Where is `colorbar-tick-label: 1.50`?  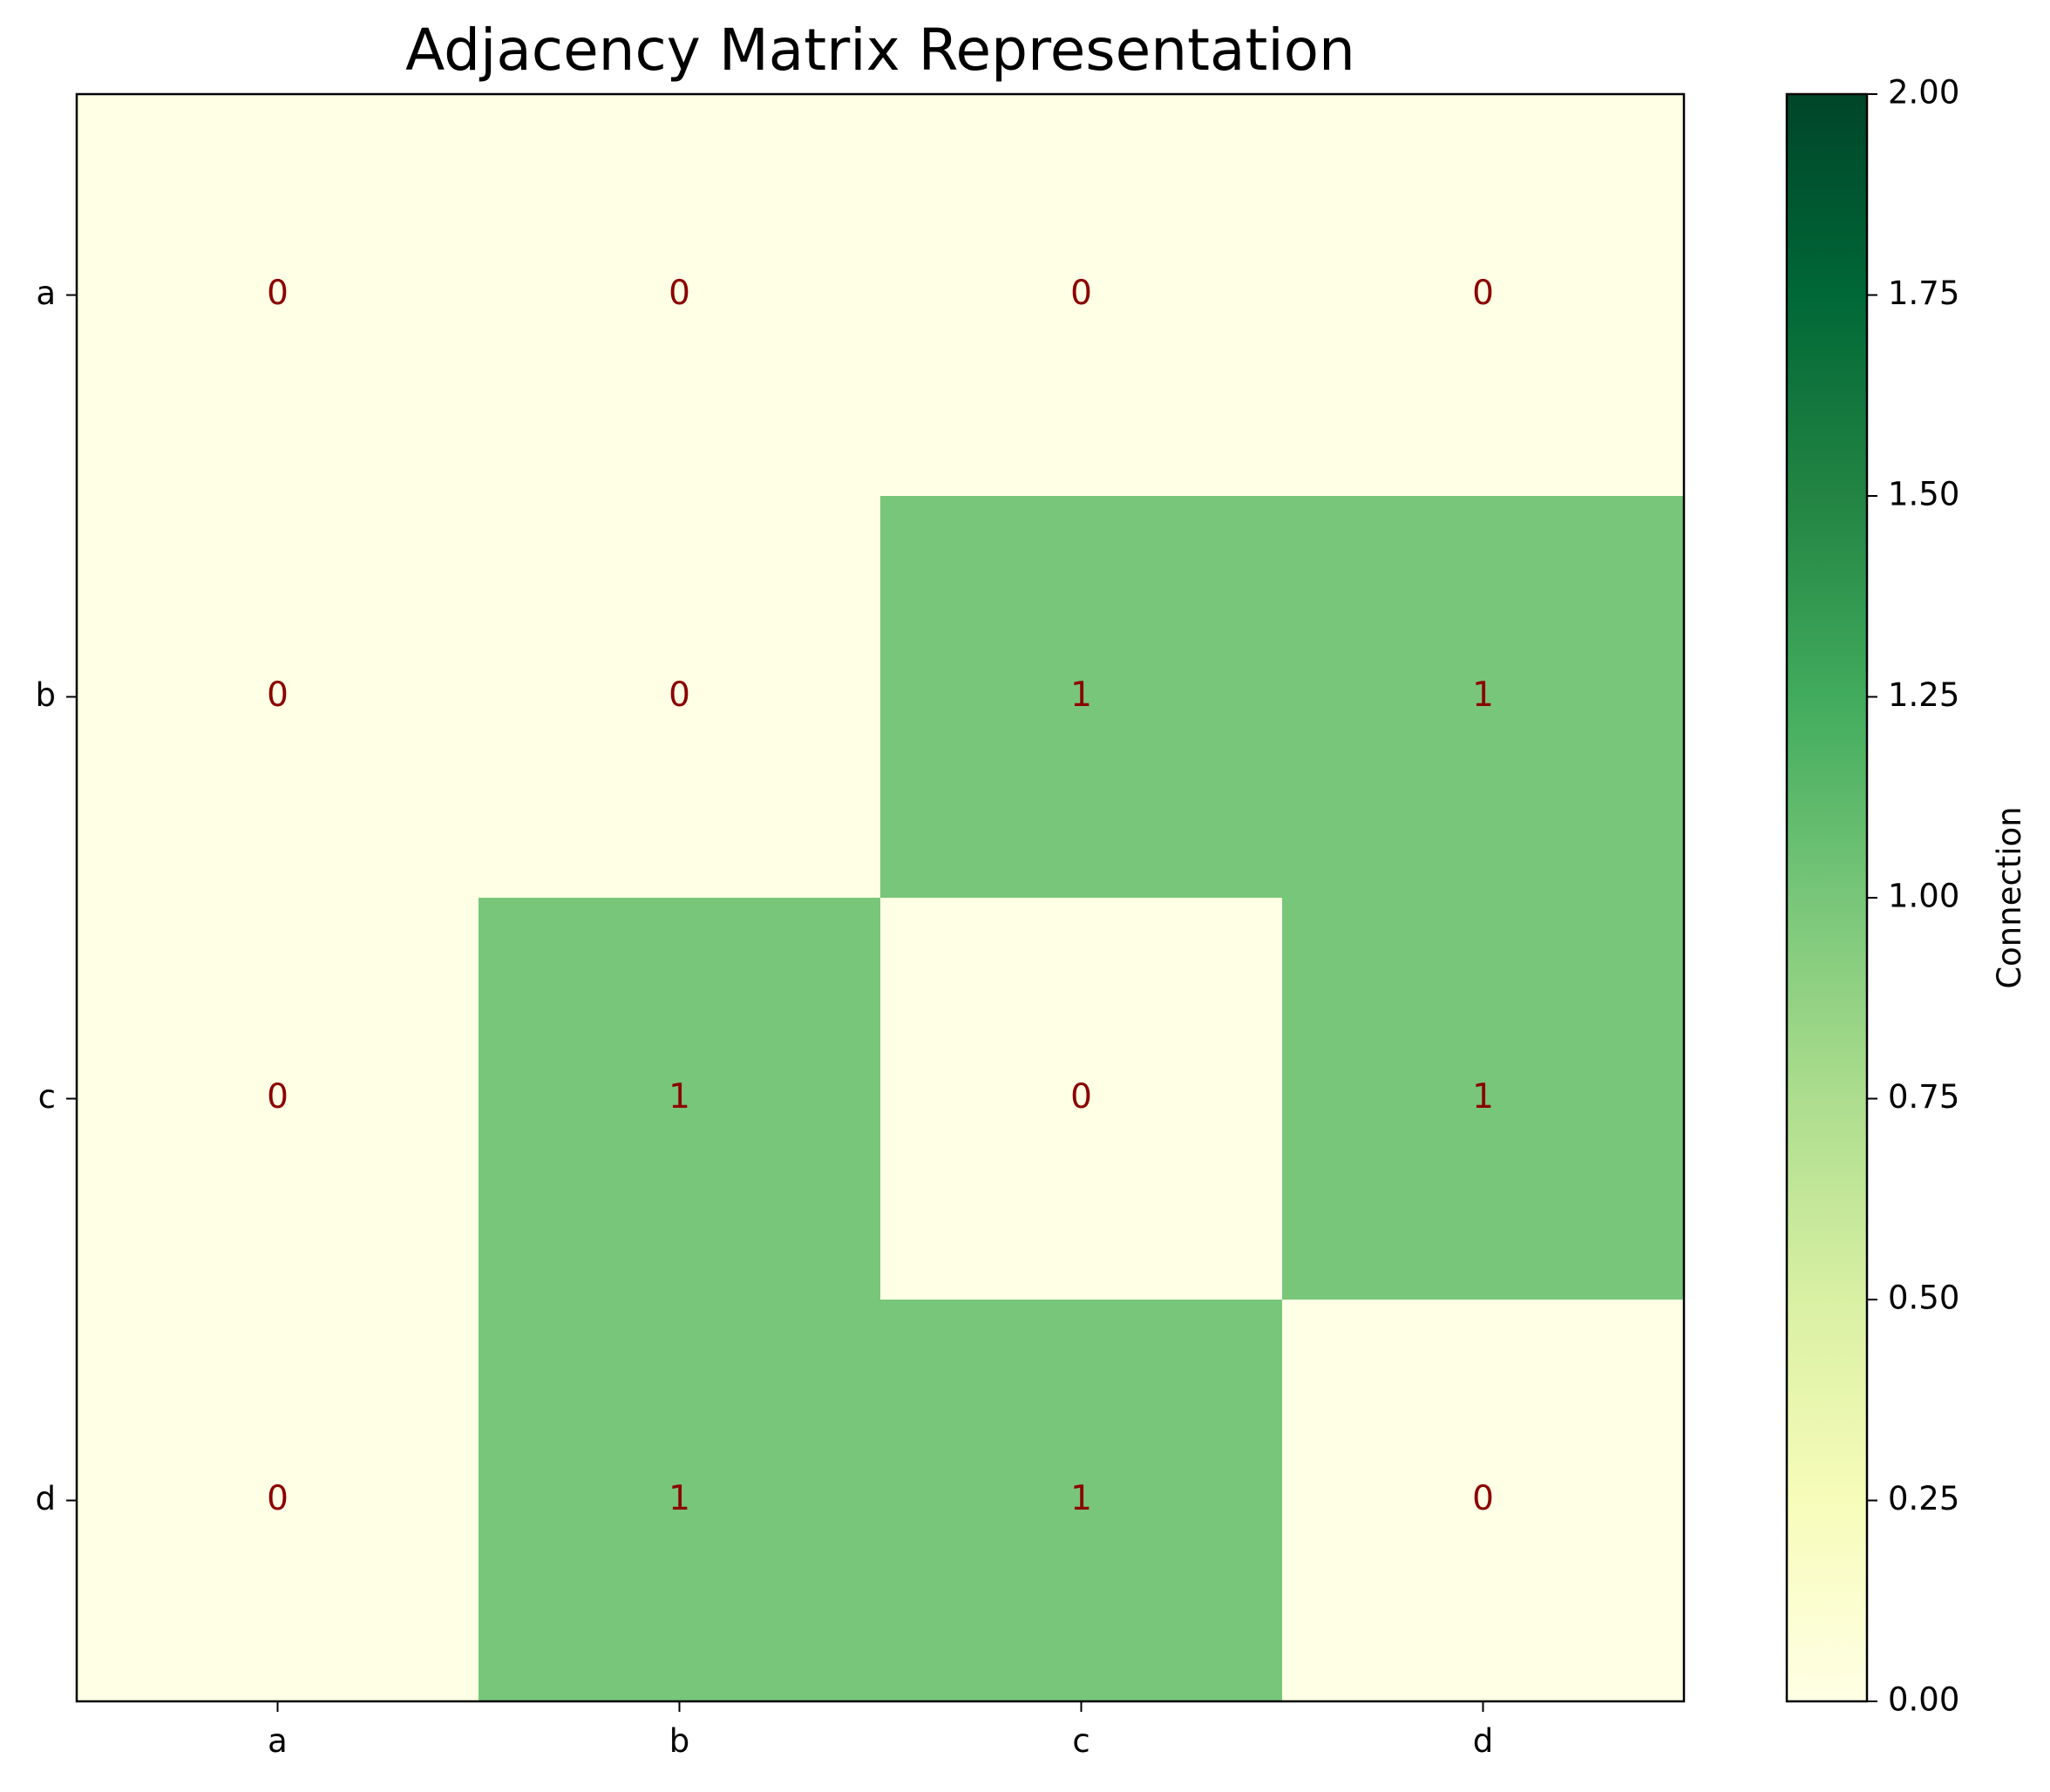
colorbar-tick-label: 1.50 is located at coordinates (1923, 494).